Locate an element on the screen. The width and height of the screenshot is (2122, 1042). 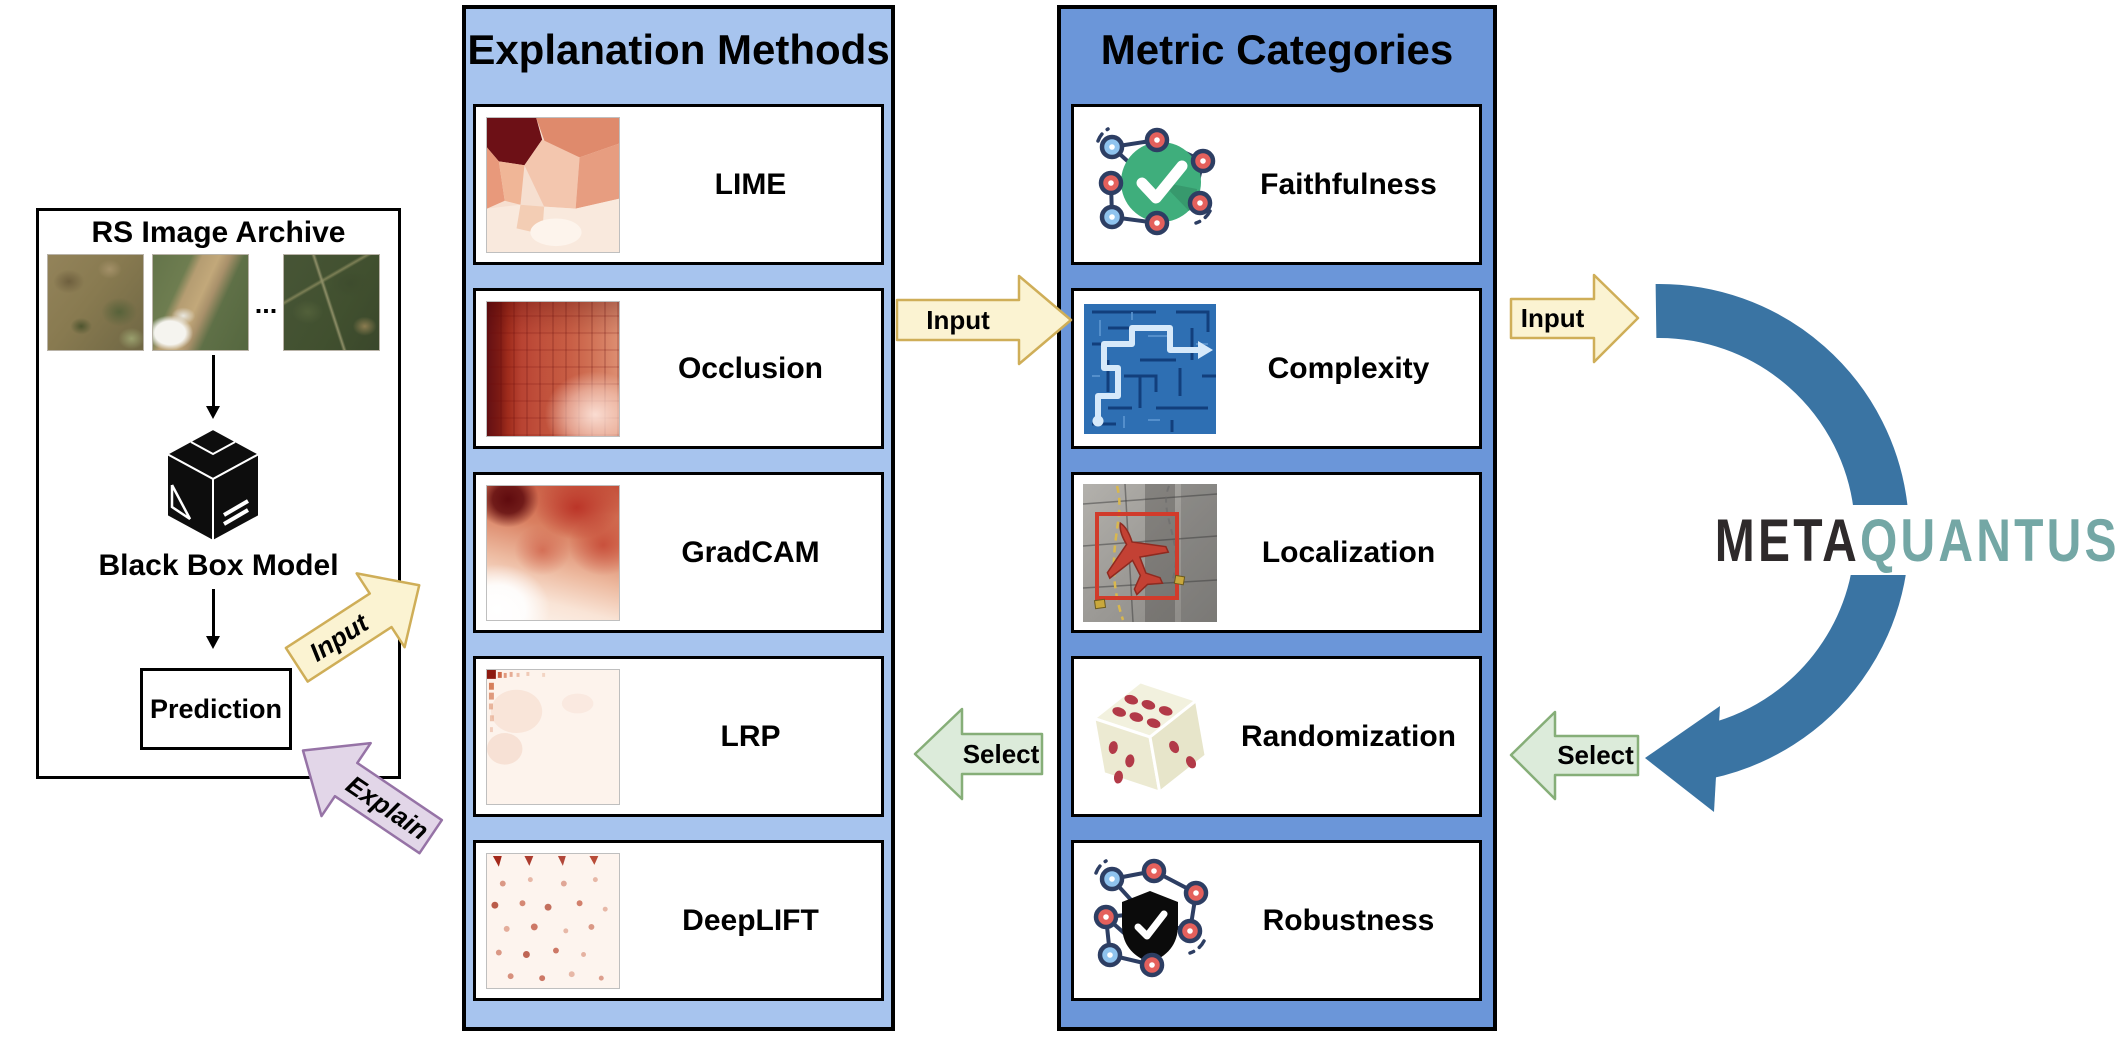
black-box-icon is located at coordinates (213, 485).